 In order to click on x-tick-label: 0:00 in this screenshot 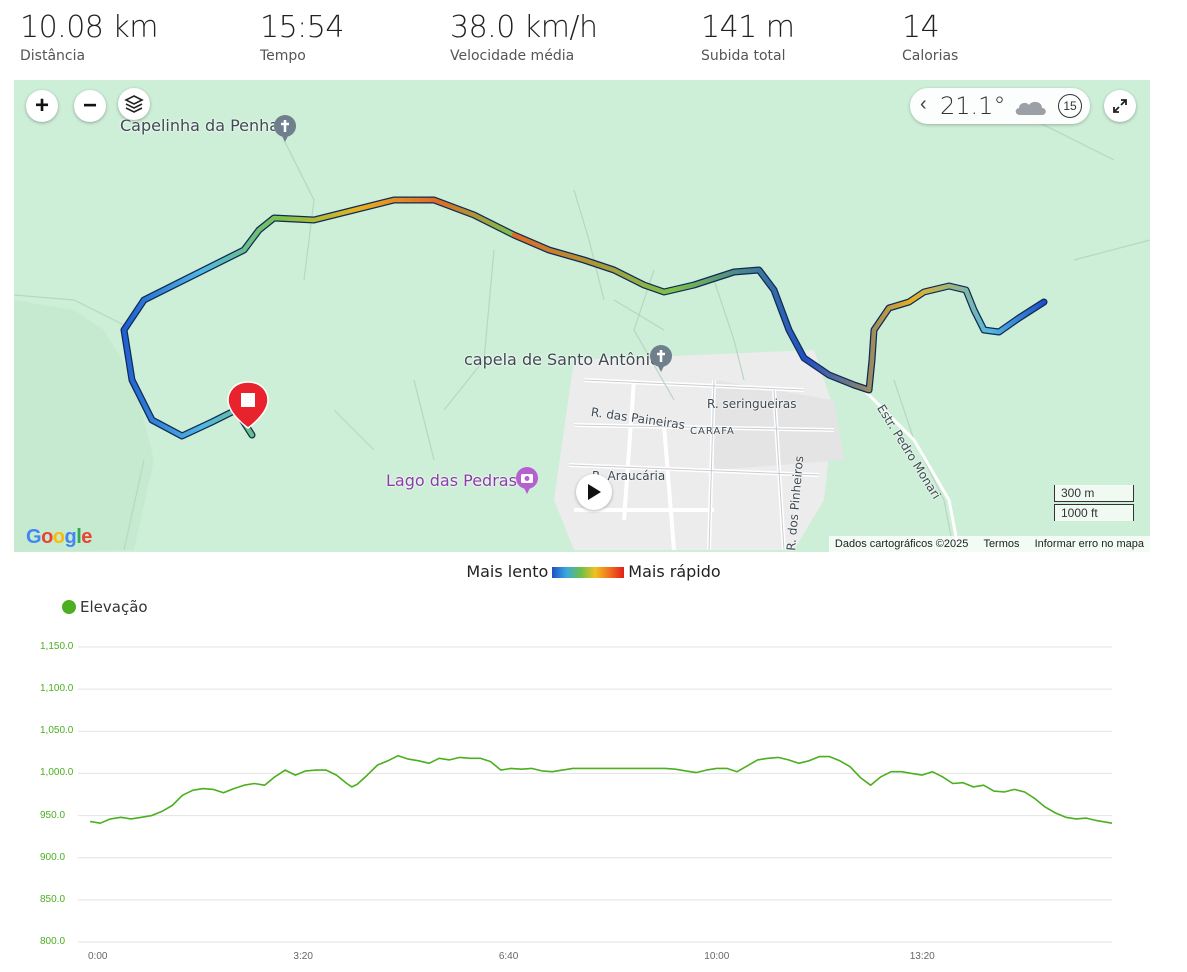, I will do `click(98, 956)`.